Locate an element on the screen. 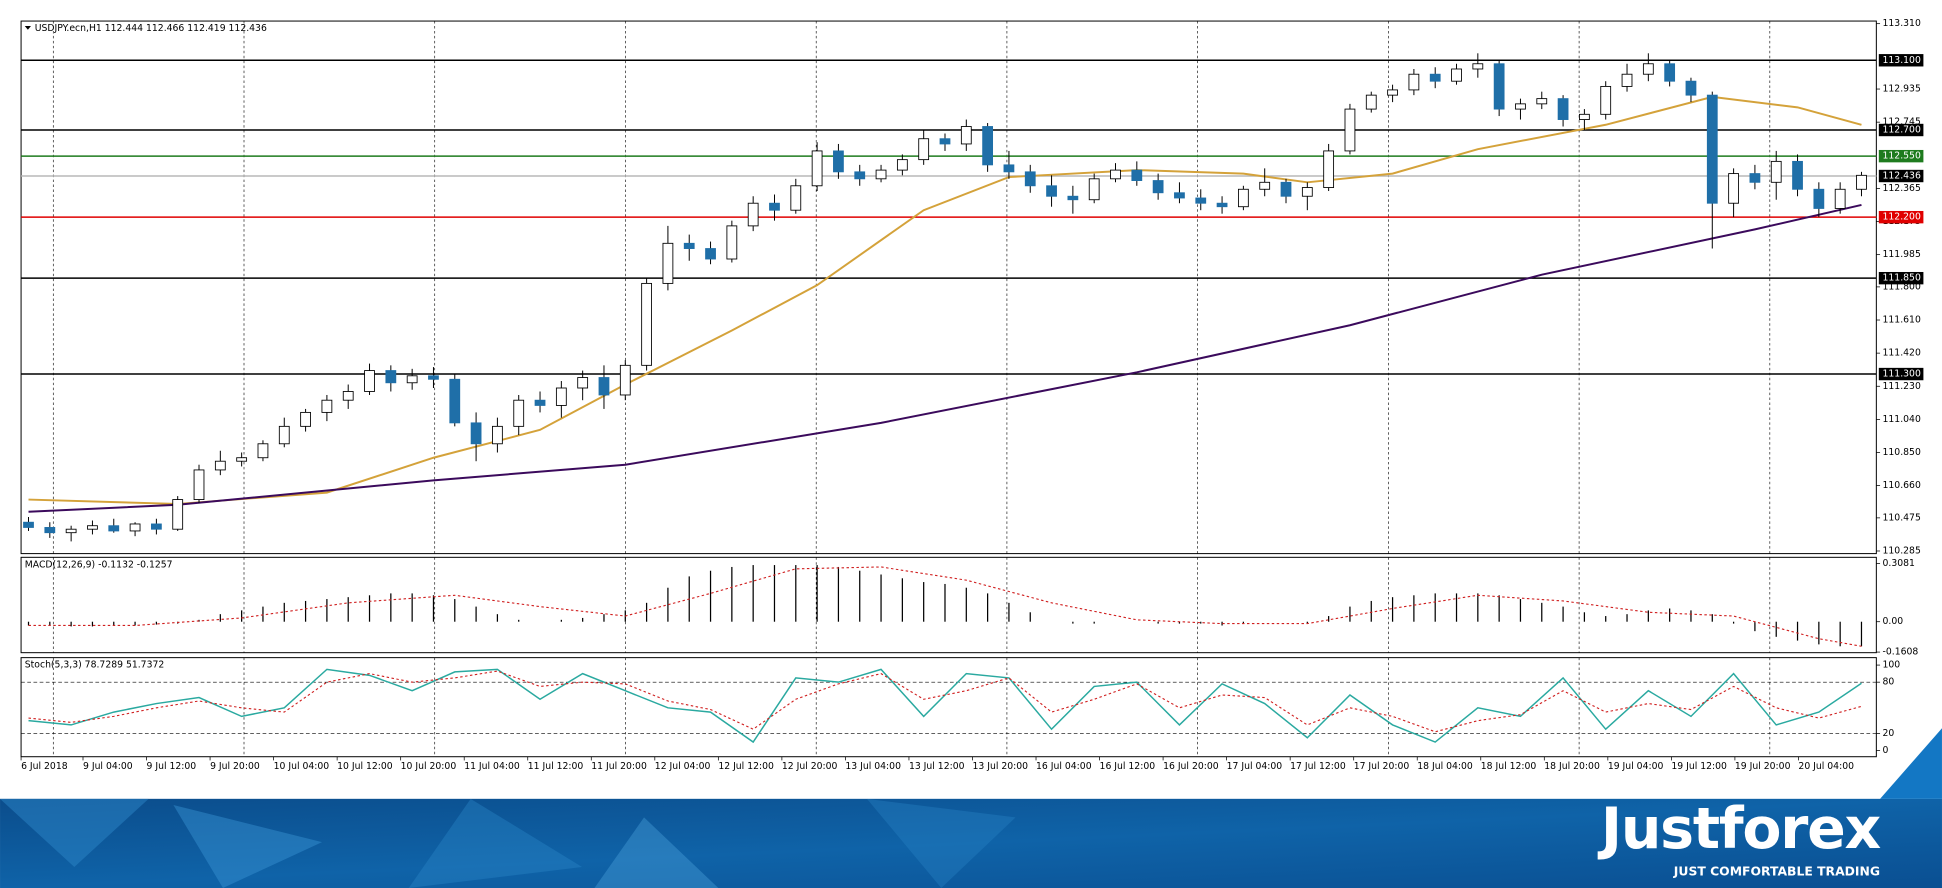 This screenshot has width=1942, height=888. x-tick-label: 18 Jul 20:00 is located at coordinates (1572, 766).